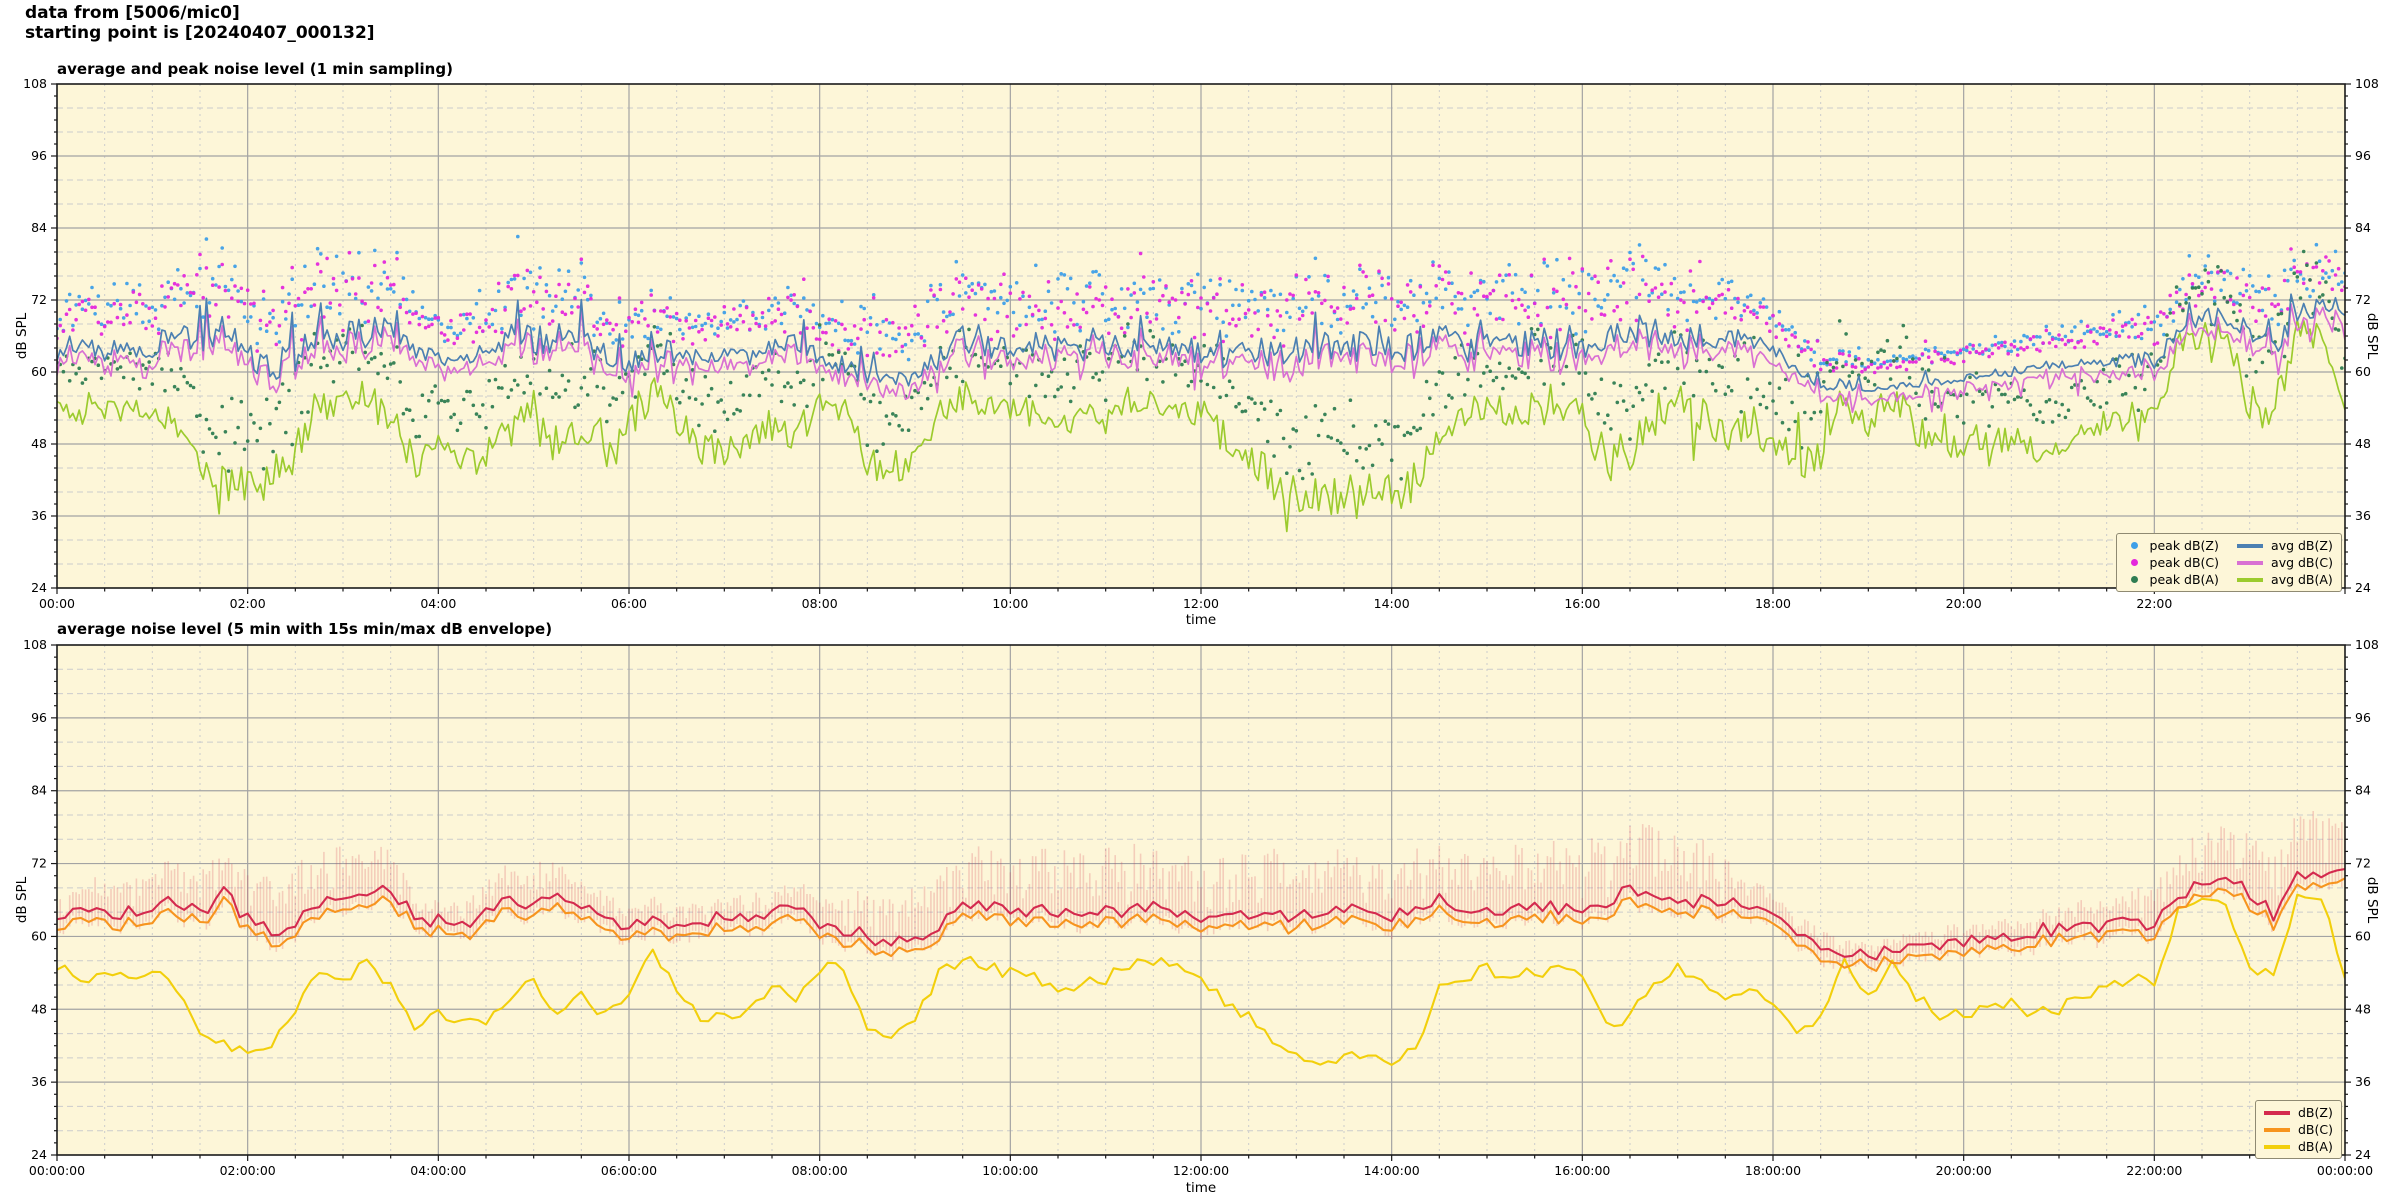  I want to click on svg-text: 14:00:00, so click(1392, 1170).